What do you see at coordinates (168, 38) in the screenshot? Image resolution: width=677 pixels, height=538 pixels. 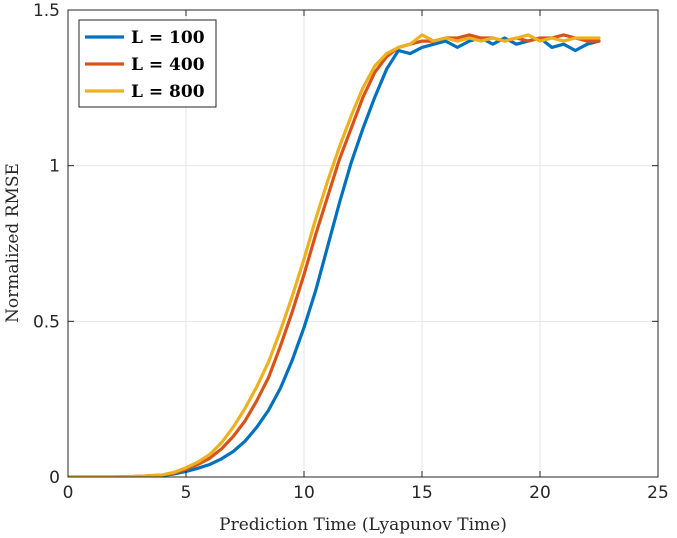 I see `legend-label-1: L = 100` at bounding box center [168, 38].